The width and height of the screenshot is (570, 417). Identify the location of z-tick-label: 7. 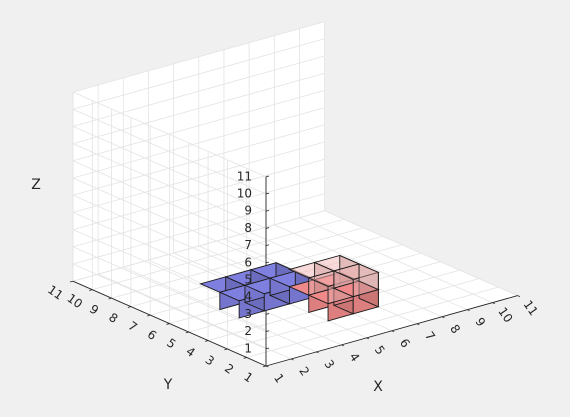
(248, 245).